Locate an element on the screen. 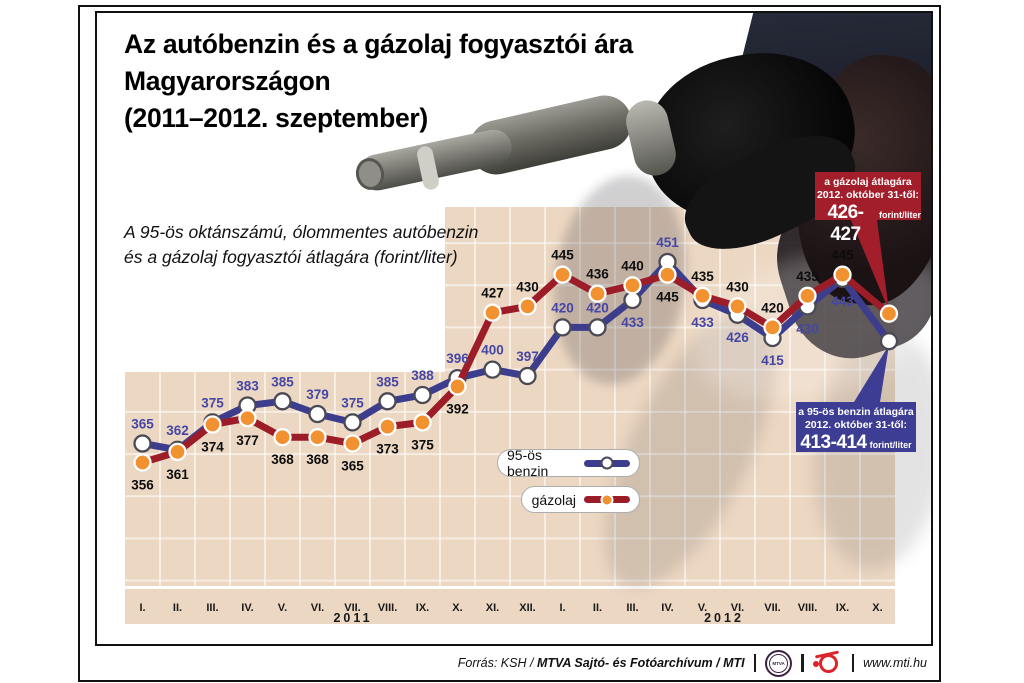 Image resolution: width=1024 pixels, height=683 pixels. mti-logo-dot is located at coordinates (815, 664).